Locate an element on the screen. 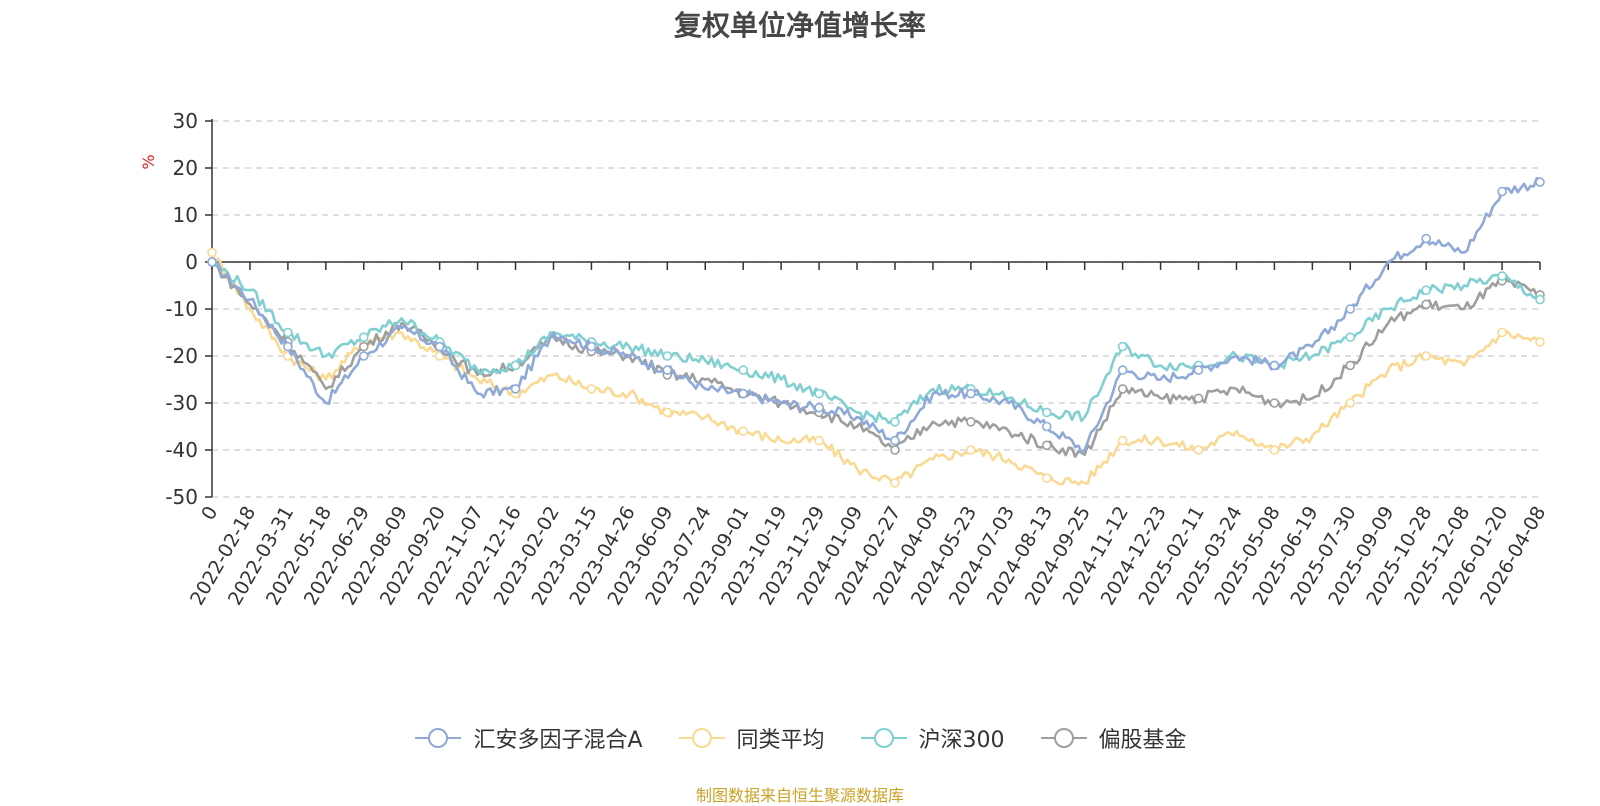 This screenshot has width=1600, height=806. source-note: 制图数据来自恒生聚源数据库 is located at coordinates (799, 795).